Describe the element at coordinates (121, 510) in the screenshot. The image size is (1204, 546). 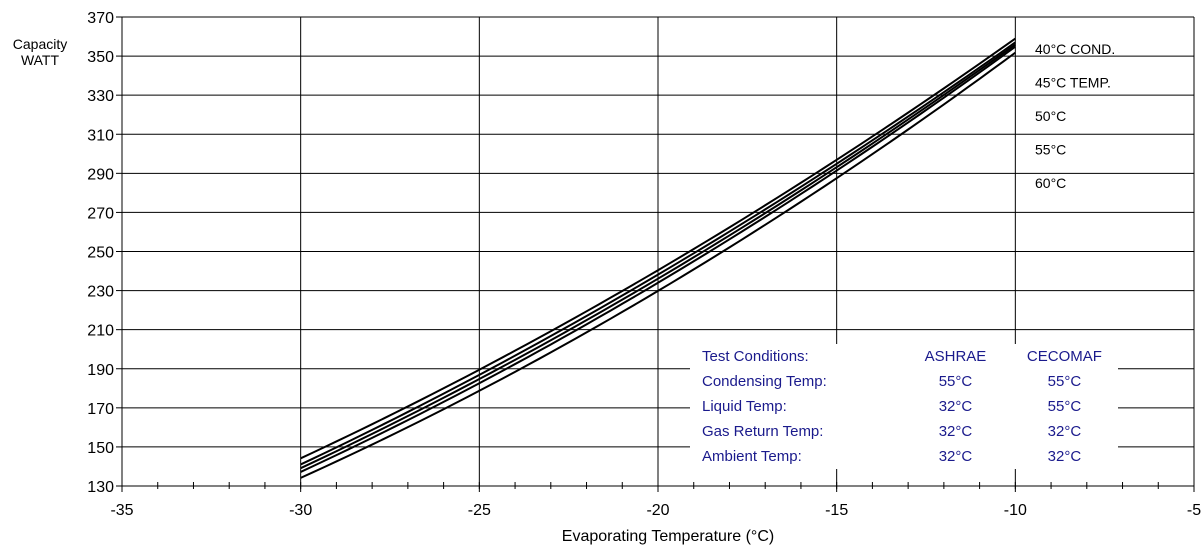
I see `x-tick-label: -35` at that location.